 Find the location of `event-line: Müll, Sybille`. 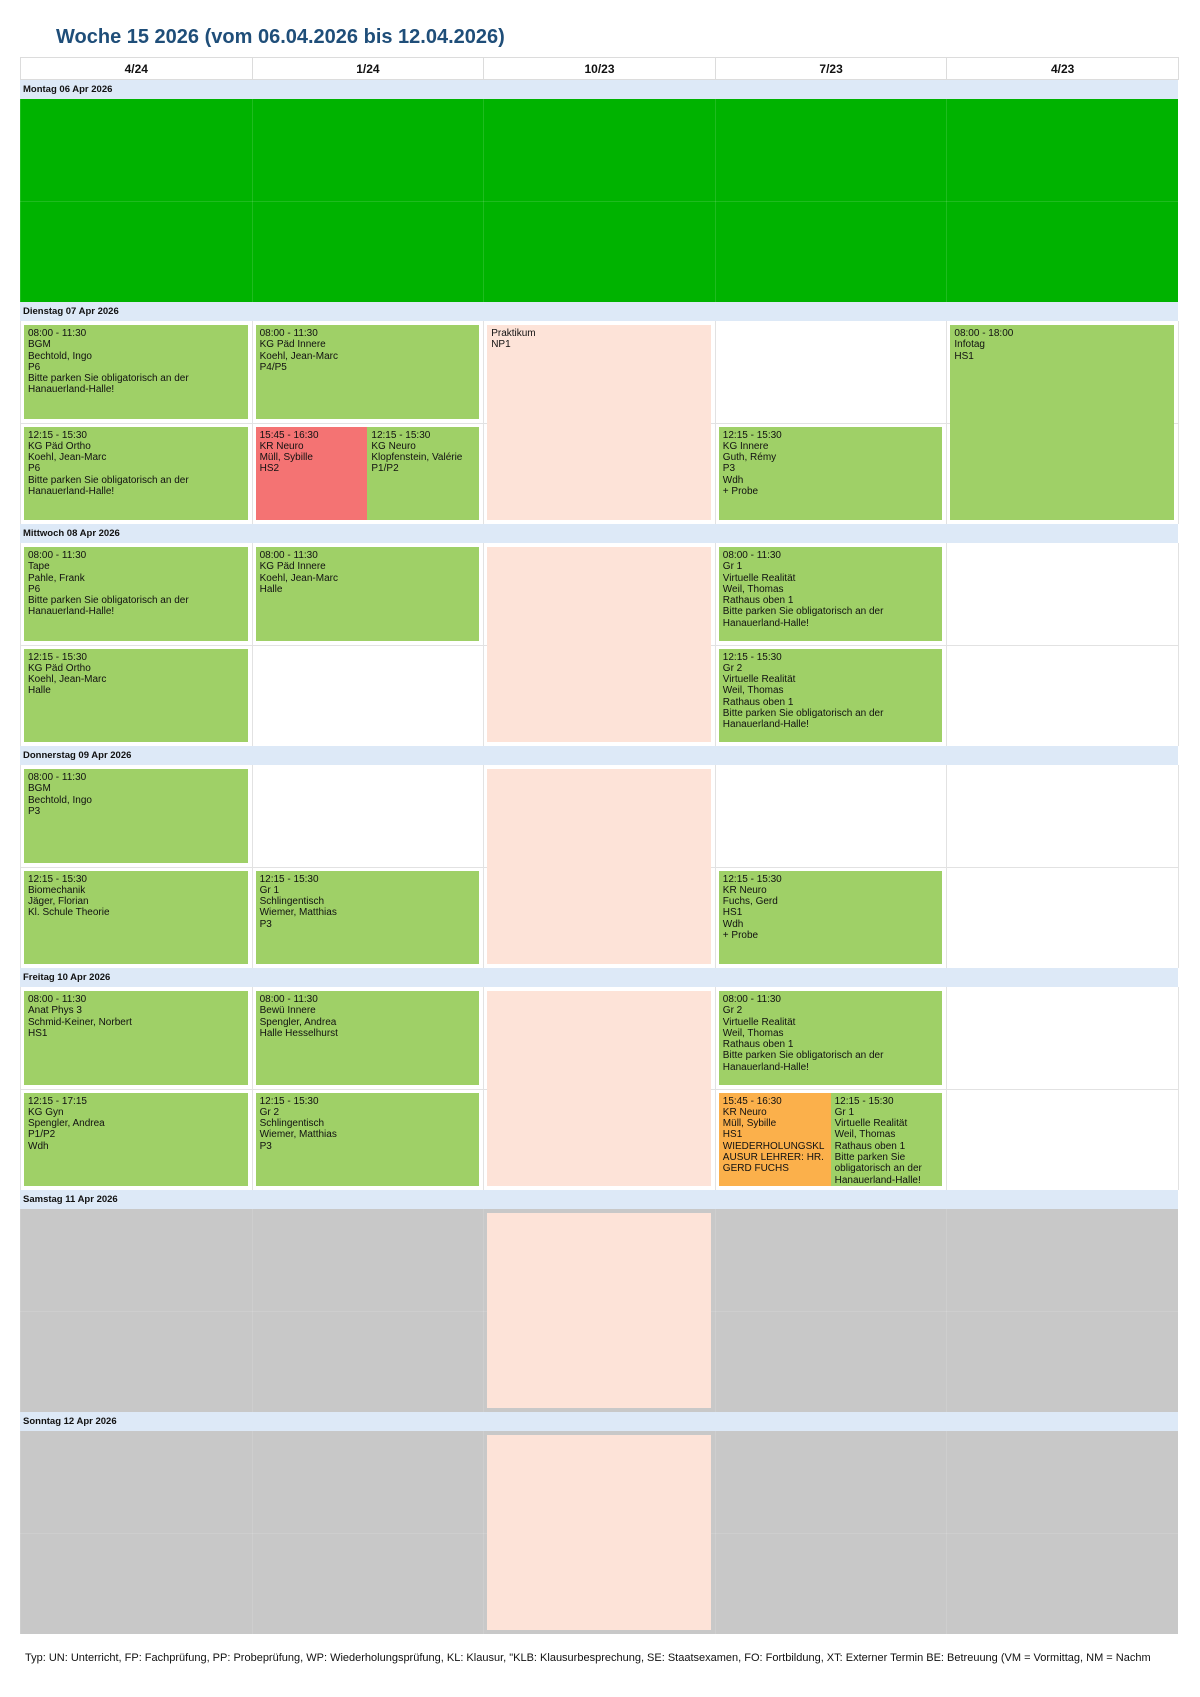

event-line: Müll, Sybille is located at coordinates (286, 458).